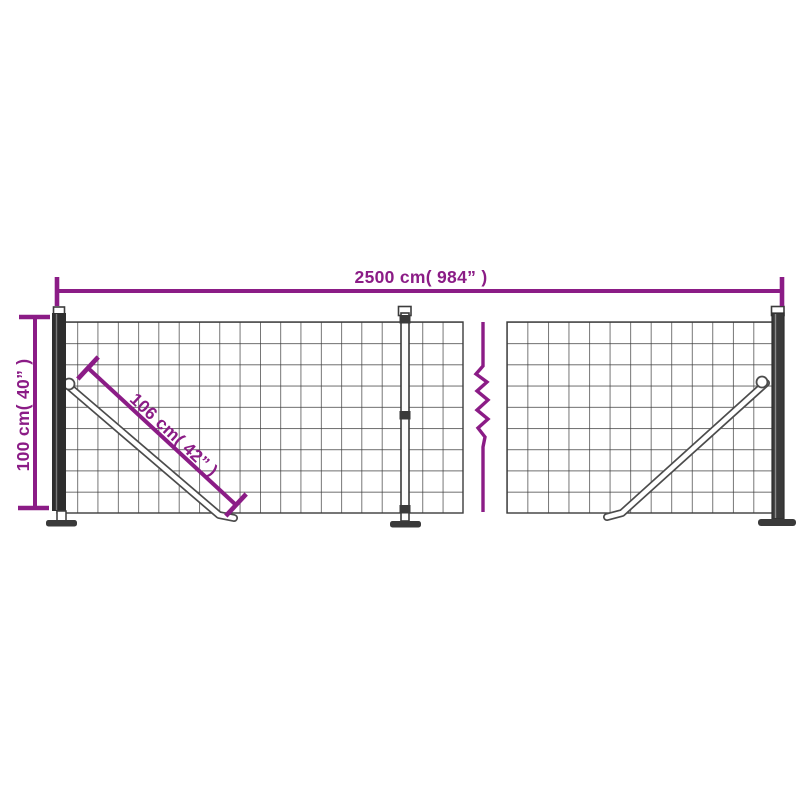 The image size is (800, 800). What do you see at coordinates (23, 415) in the screenshot?
I see `height-dimension-label: 100 cm( 40” )` at bounding box center [23, 415].